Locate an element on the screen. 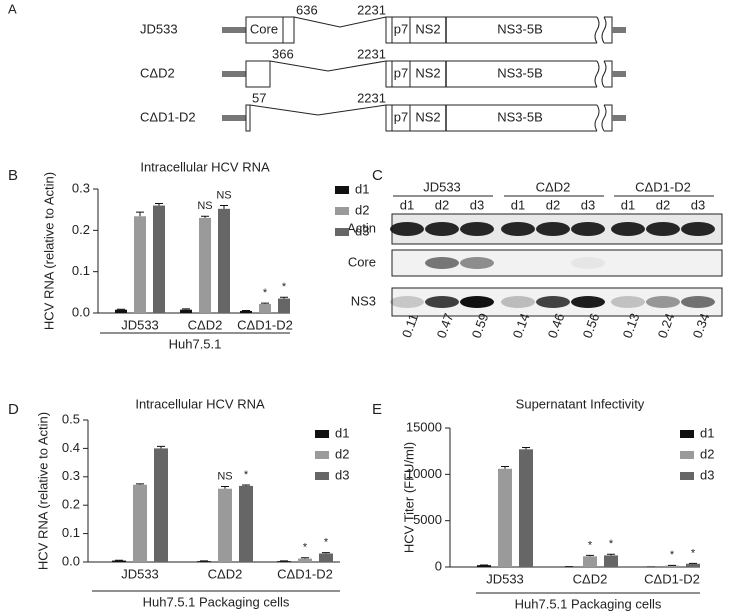 Image resolution: width=750 pixels, height=616 pixels. panel-letter: E is located at coordinates (377, 409).